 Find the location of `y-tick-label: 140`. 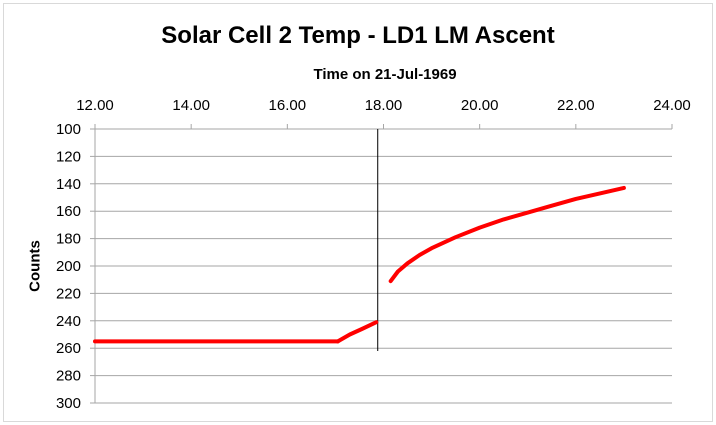

y-tick-label: 140 is located at coordinates (68, 184).